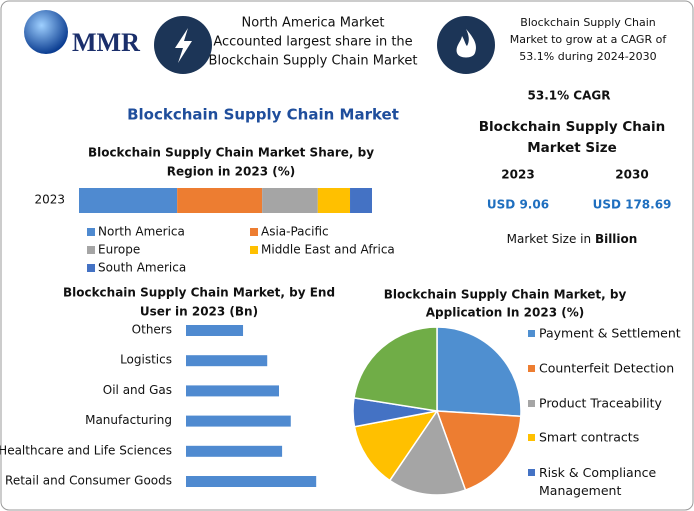  I want to click on header-text: Accounted largest share in the, so click(312, 42).